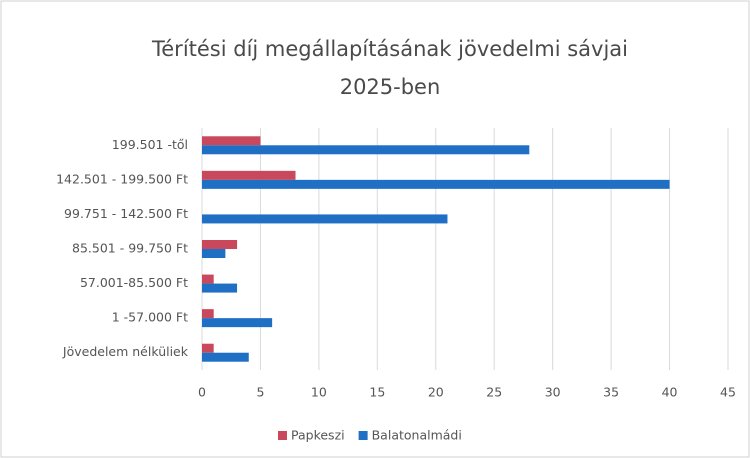 Image resolution: width=750 pixels, height=458 pixels. Describe the element at coordinates (260, 392) in the screenshot. I see `x-tick-label: 5` at that location.